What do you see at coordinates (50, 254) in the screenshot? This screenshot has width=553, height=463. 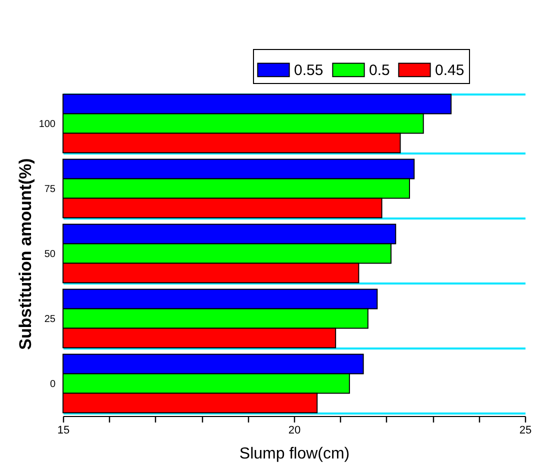 I see `y-tick-label: 50` at bounding box center [50, 254].